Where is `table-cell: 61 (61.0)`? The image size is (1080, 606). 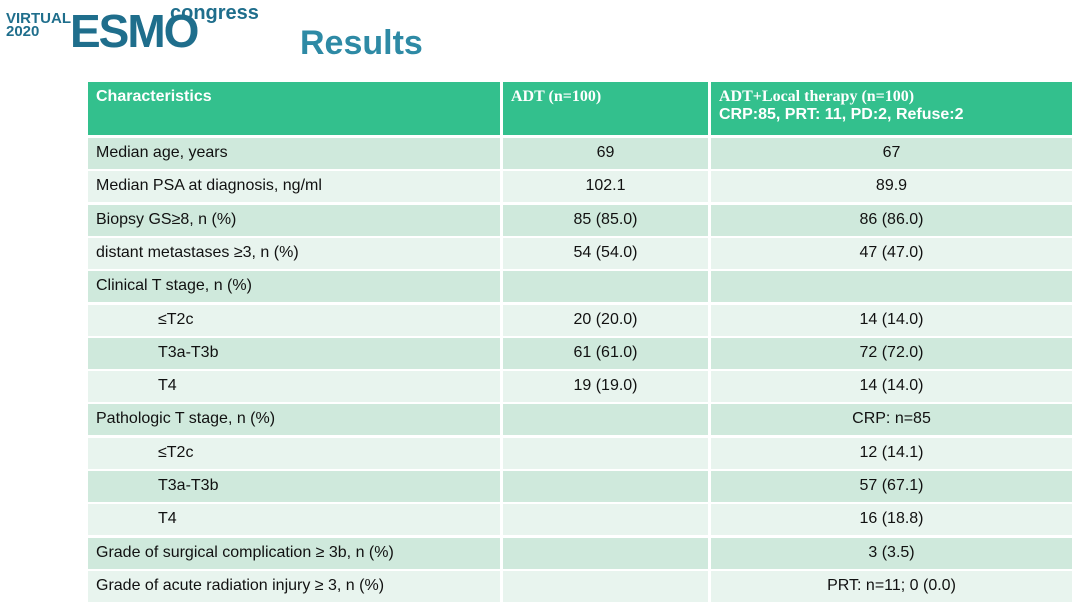
table-cell: 61 (61.0) is located at coordinates (605, 353).